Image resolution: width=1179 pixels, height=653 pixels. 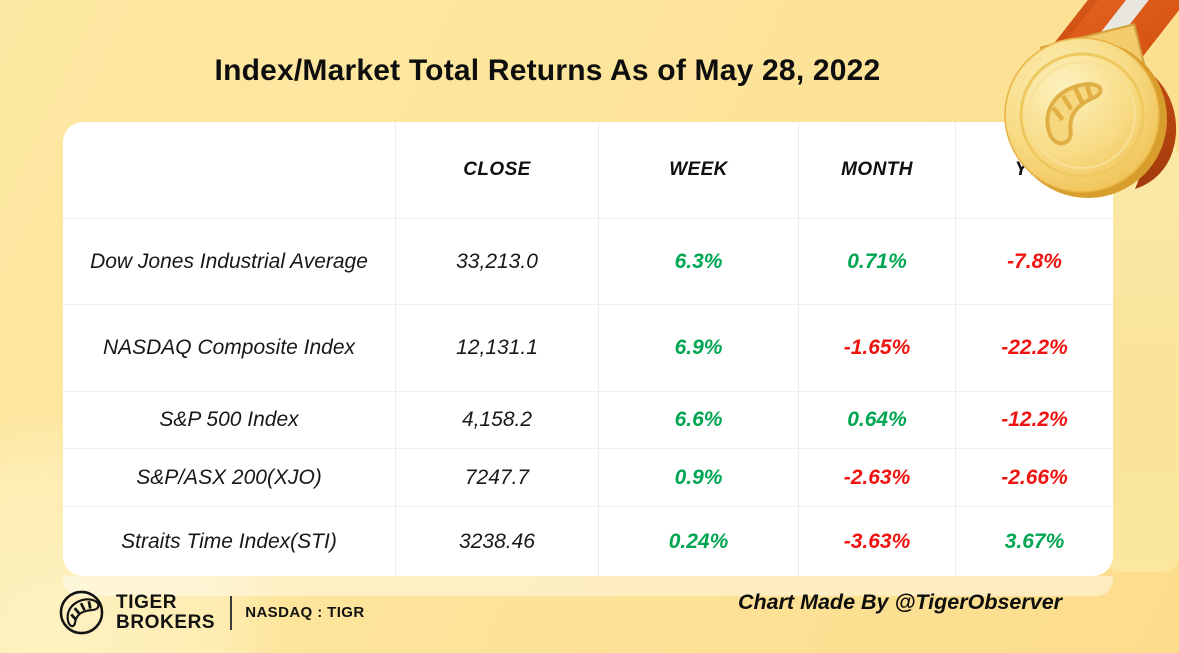 I want to click on value-cell: 6.6%, so click(x=698, y=419).